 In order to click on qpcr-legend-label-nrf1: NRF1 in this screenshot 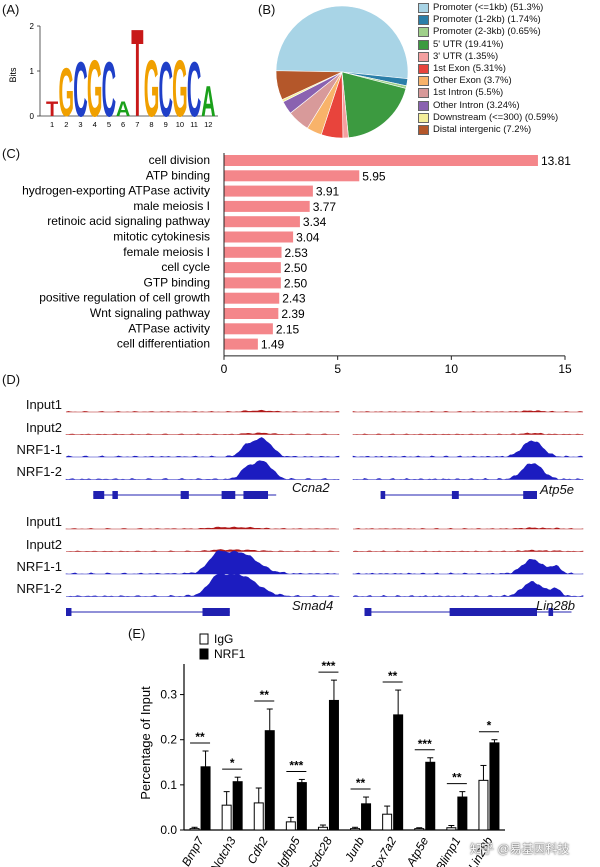, I will do `click(230, 654)`.